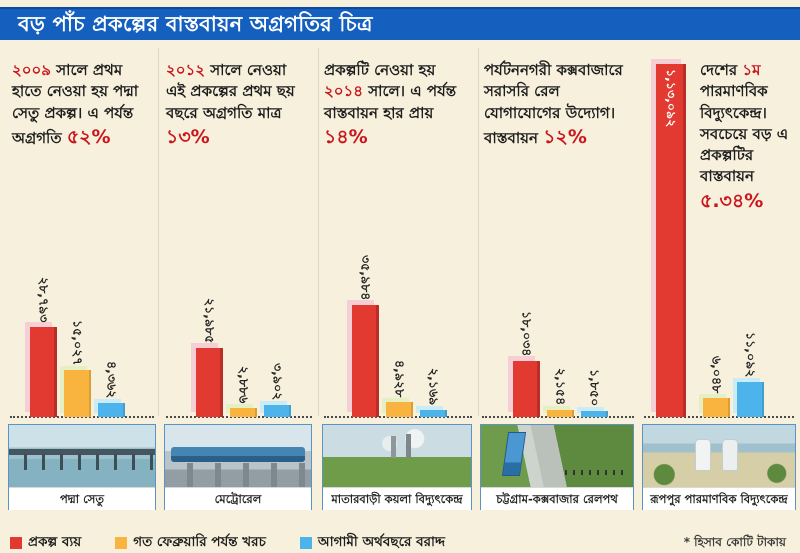  Describe the element at coordinates (381, 542) in the screenshot. I see `legend-label: আগামী অর্থবছরে বরাদ্দ` at that location.